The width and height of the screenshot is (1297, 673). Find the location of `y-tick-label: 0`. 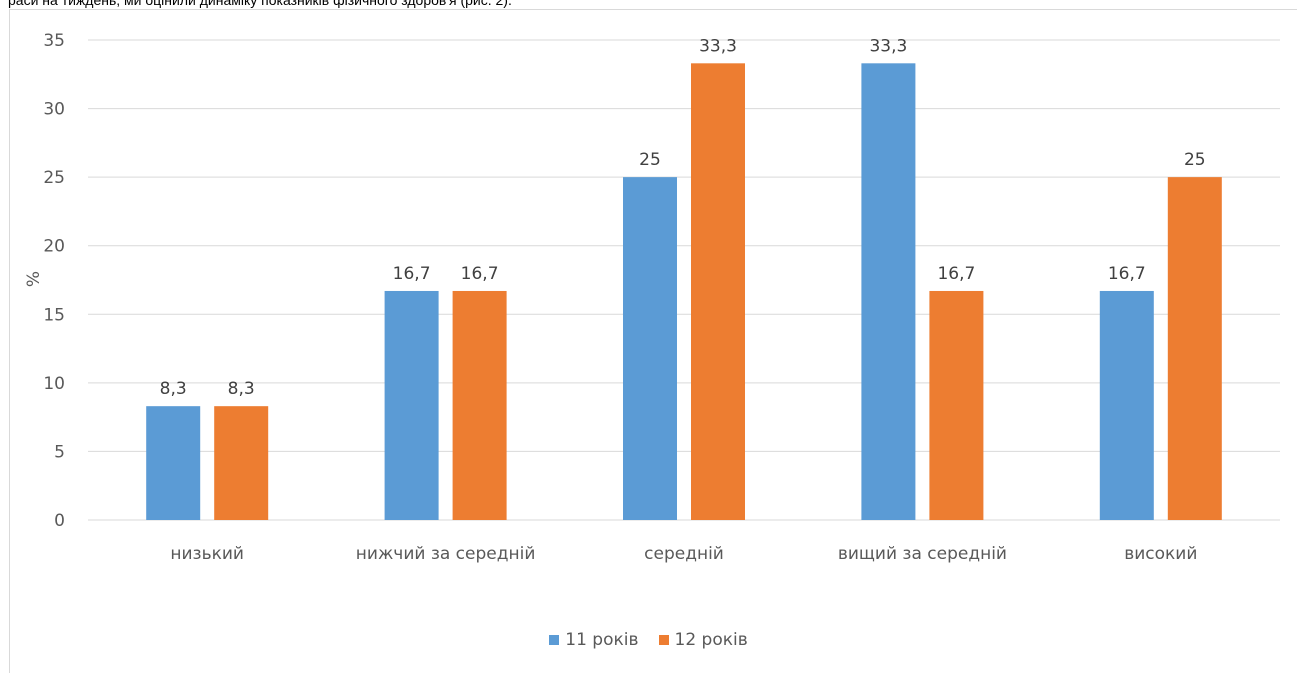

y-tick-label: 0 is located at coordinates (59, 521).